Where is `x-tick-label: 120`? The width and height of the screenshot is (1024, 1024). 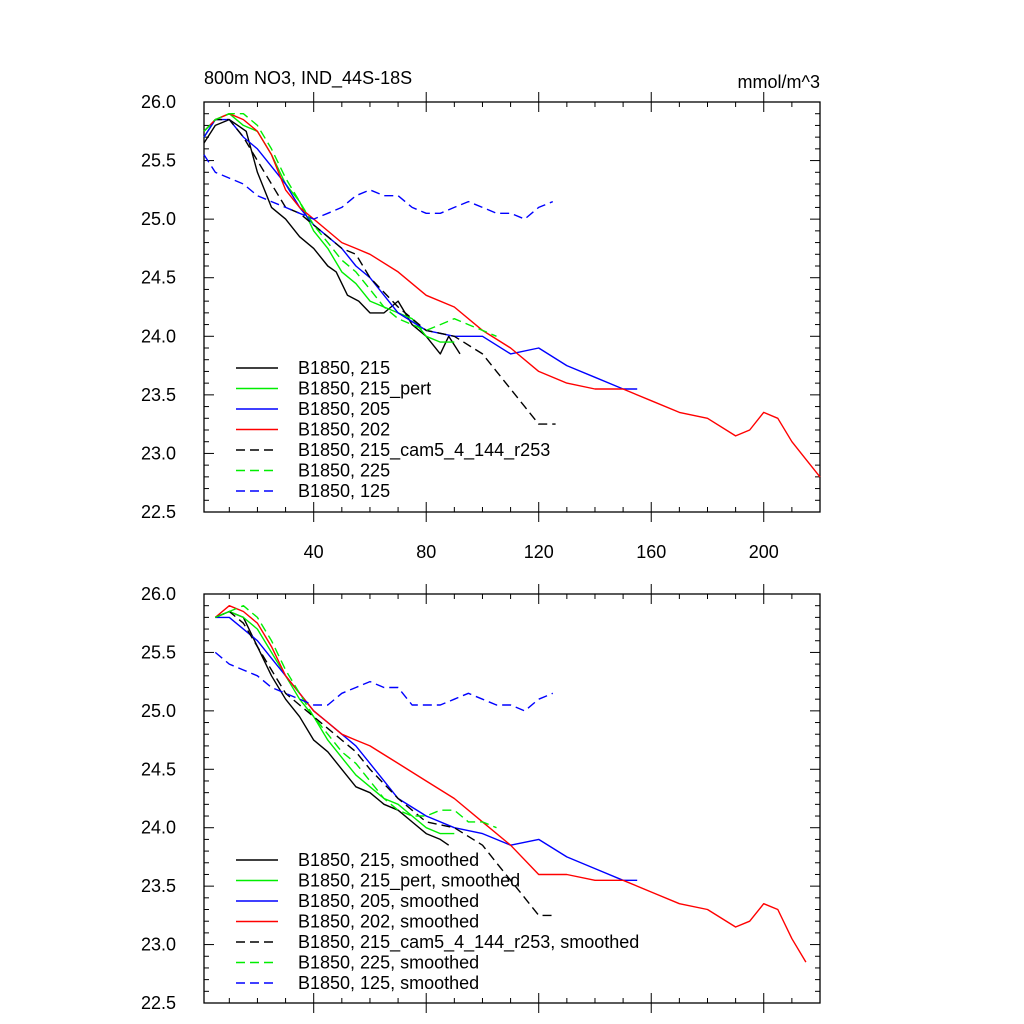
x-tick-label: 120 is located at coordinates (539, 552).